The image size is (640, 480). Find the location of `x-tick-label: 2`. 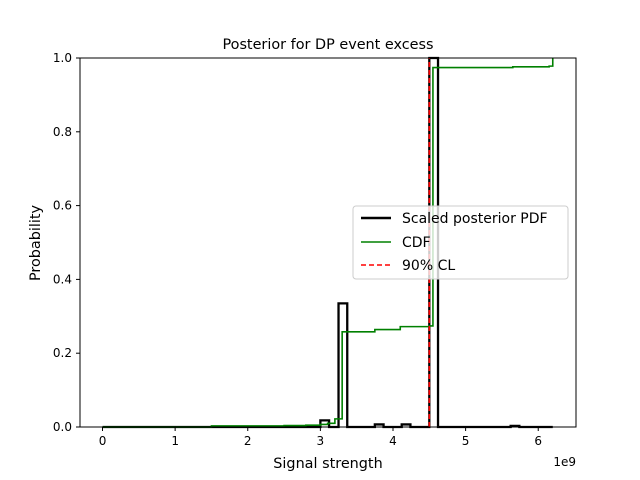

x-tick-label: 2 is located at coordinates (248, 441).